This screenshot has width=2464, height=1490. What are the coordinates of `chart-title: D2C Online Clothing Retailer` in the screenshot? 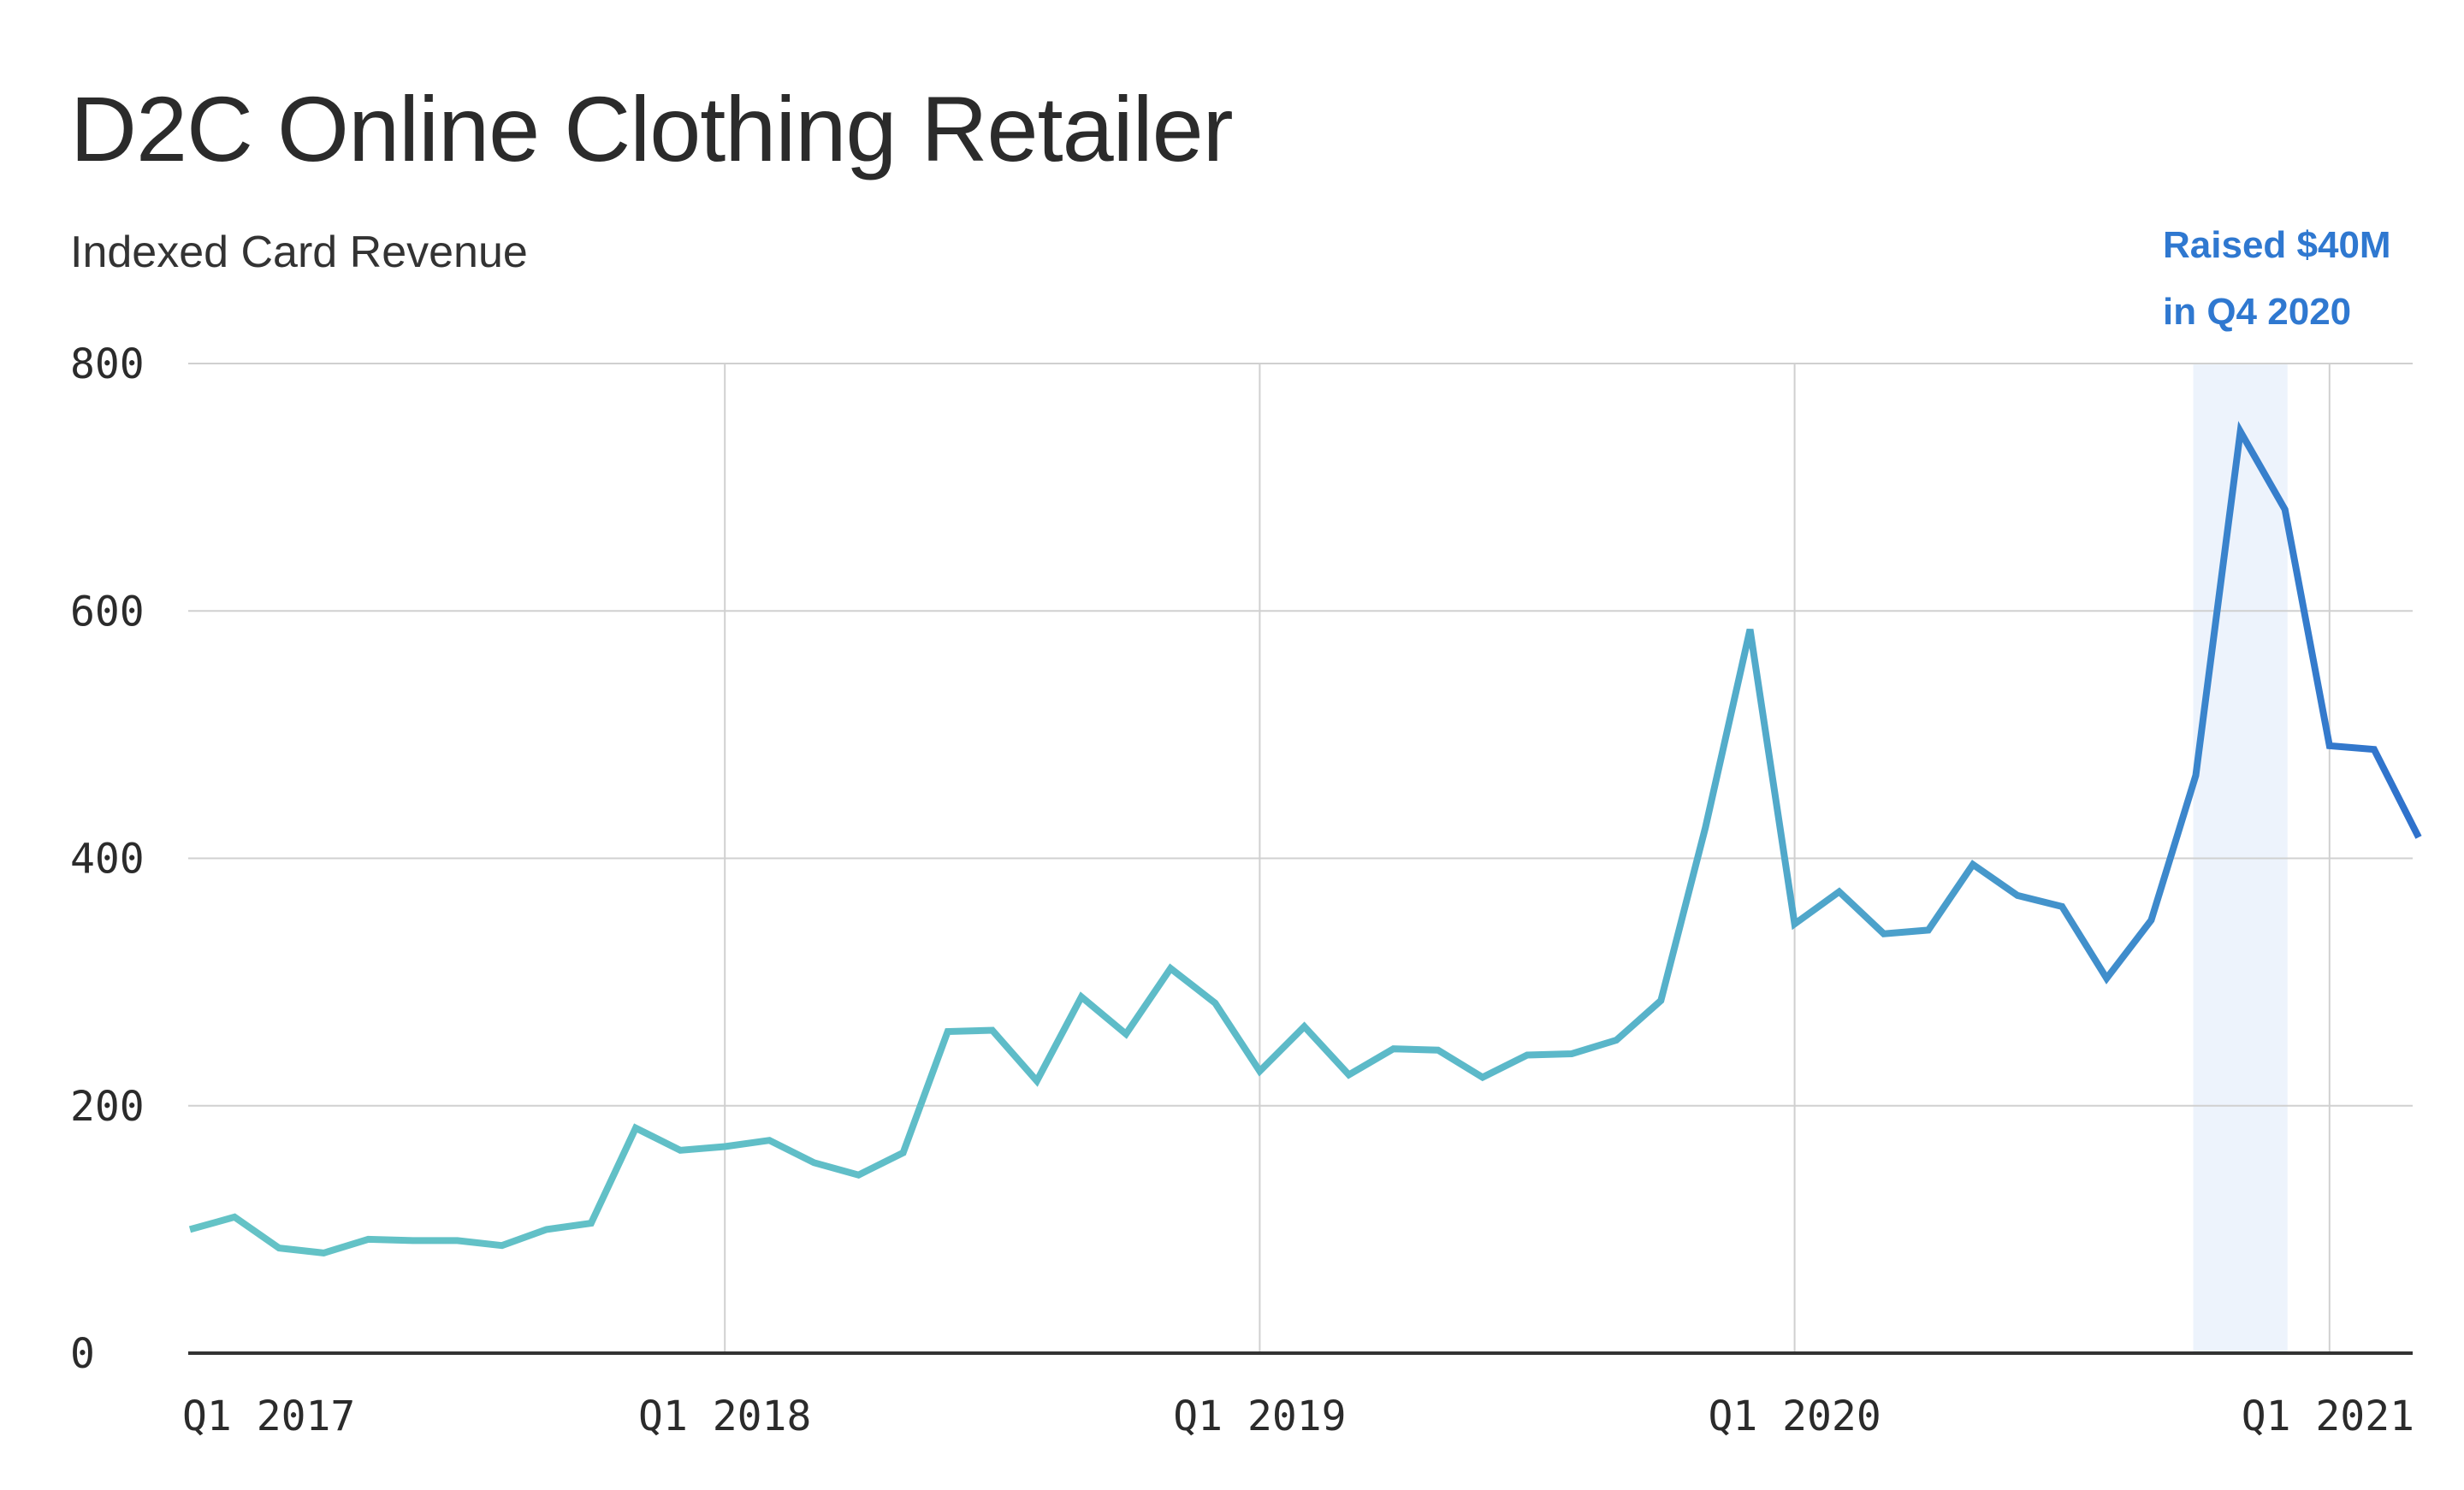 It's located at (652, 129).